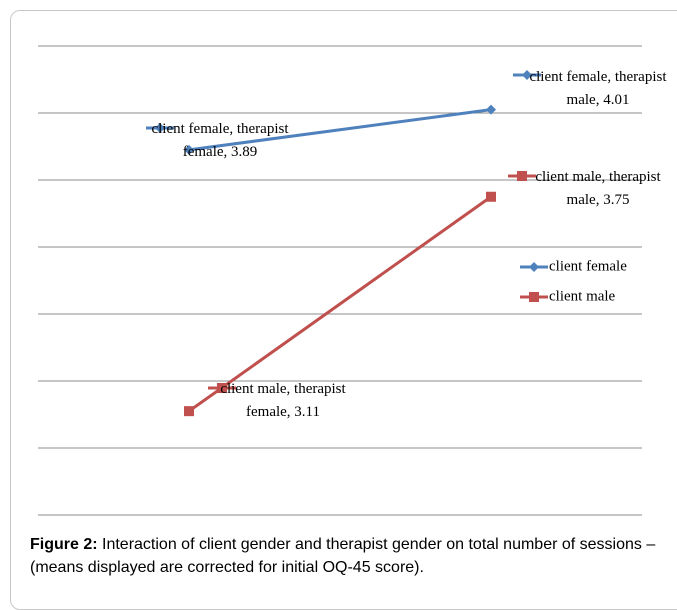 The width and height of the screenshot is (677, 610). I want to click on series-line, so click(340, 130).